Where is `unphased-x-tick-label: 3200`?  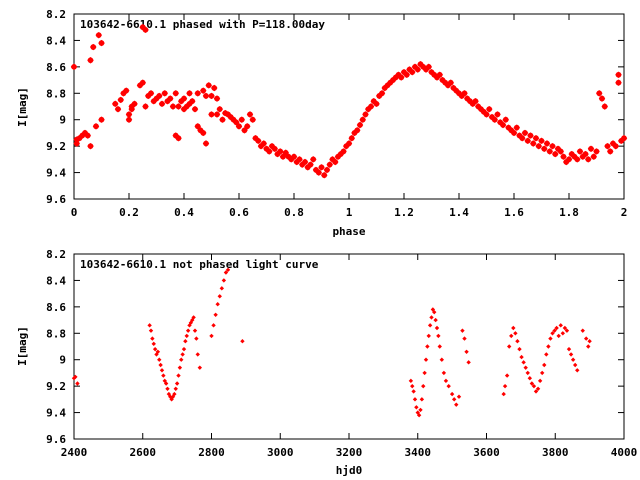
unphased-x-tick-label: 3200 is located at coordinates (349, 452).